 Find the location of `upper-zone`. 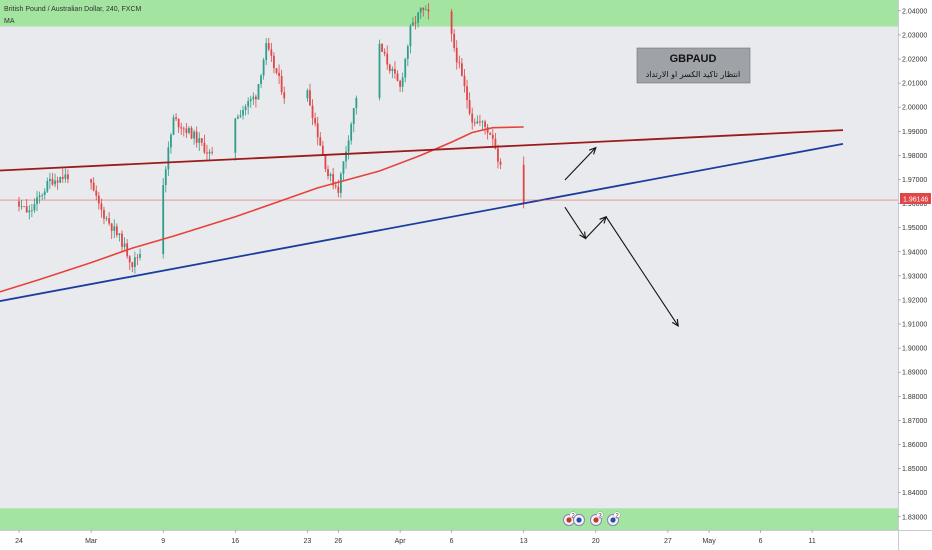

upper-zone is located at coordinates (449, 13).